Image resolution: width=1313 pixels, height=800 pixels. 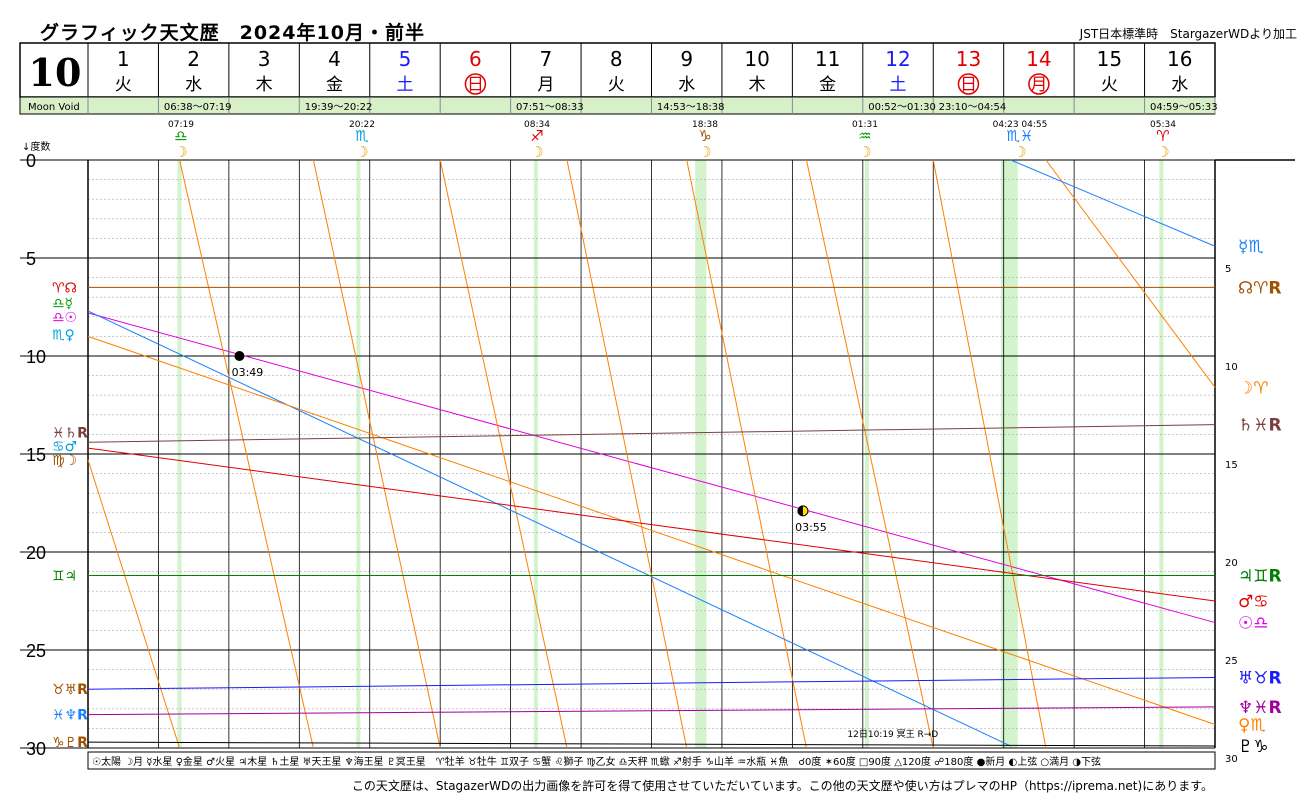 I want to click on y-tick-label: 20, so click(x=36, y=553).